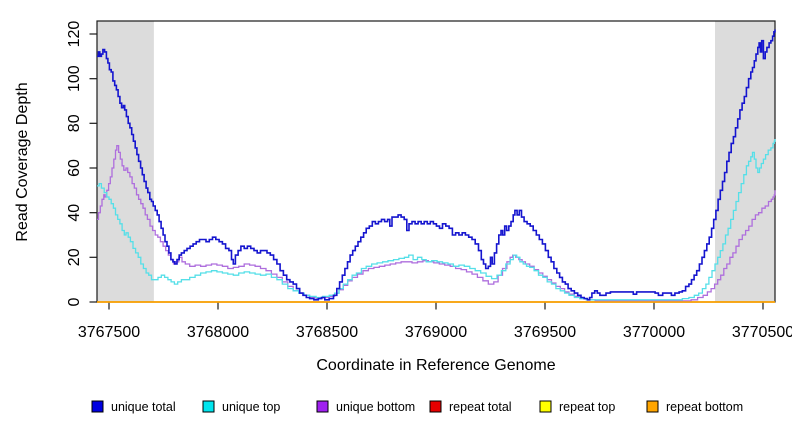 The width and height of the screenshot is (792, 432). What do you see at coordinates (436, 332) in the screenshot?
I see `x-tick-label: 3769000` at bounding box center [436, 332].